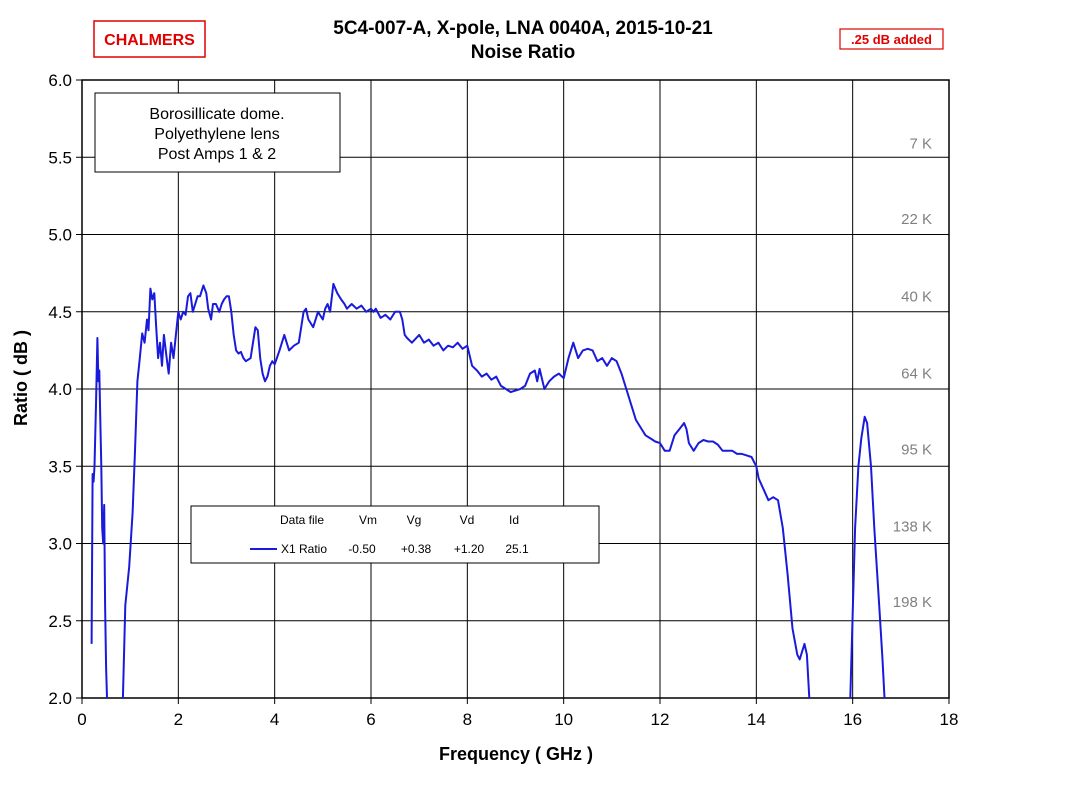  What do you see at coordinates (414, 520) in the screenshot?
I see `legend-header-vg: Vg` at bounding box center [414, 520].